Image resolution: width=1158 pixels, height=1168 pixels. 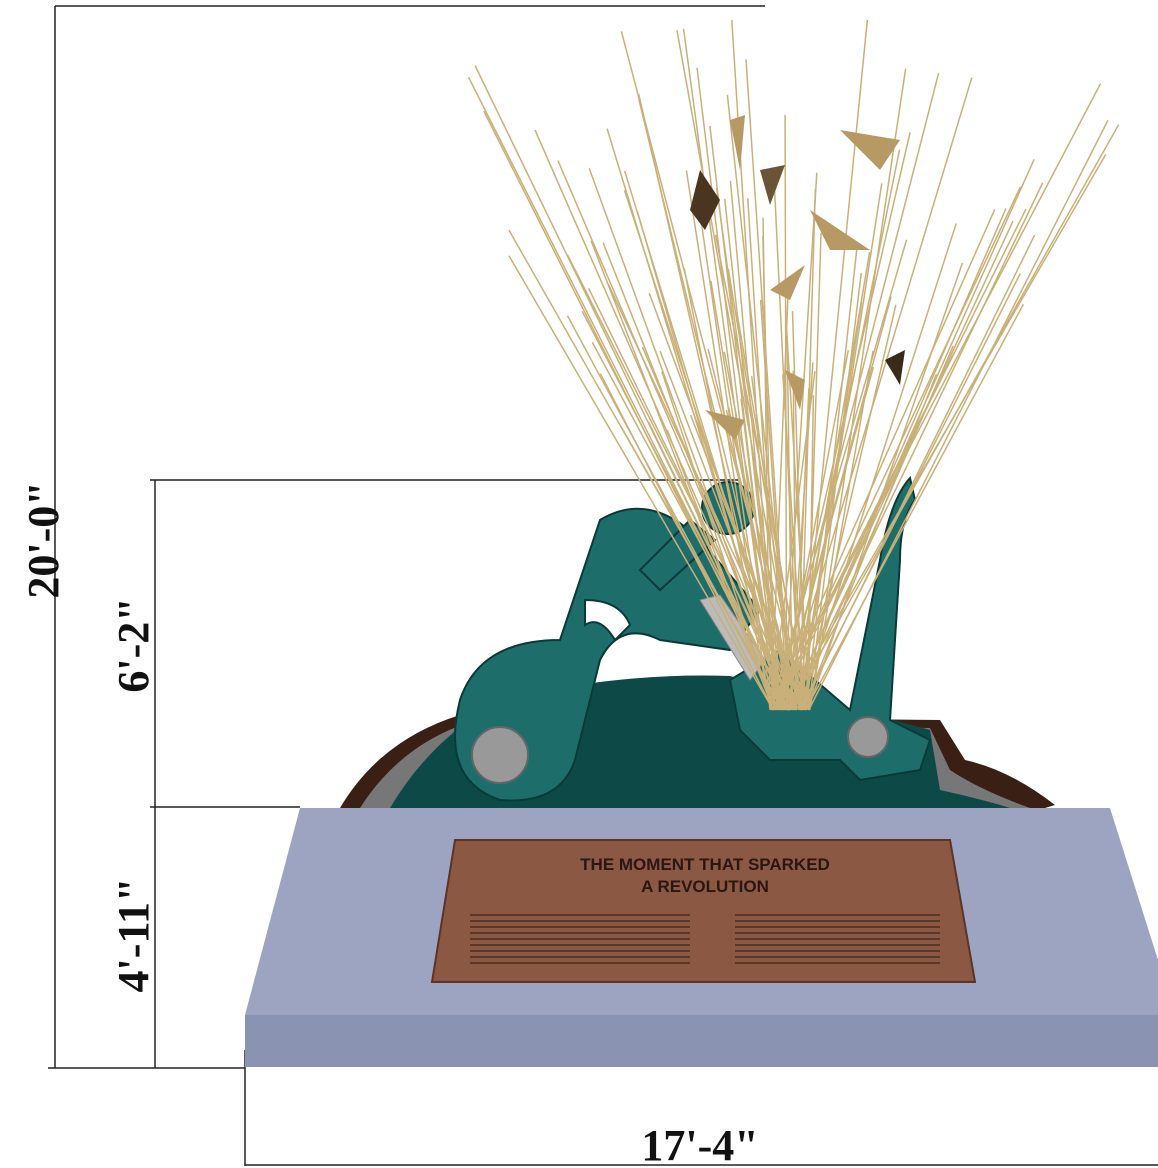 I want to click on dim-label: 4'-11", so click(x=133, y=935).